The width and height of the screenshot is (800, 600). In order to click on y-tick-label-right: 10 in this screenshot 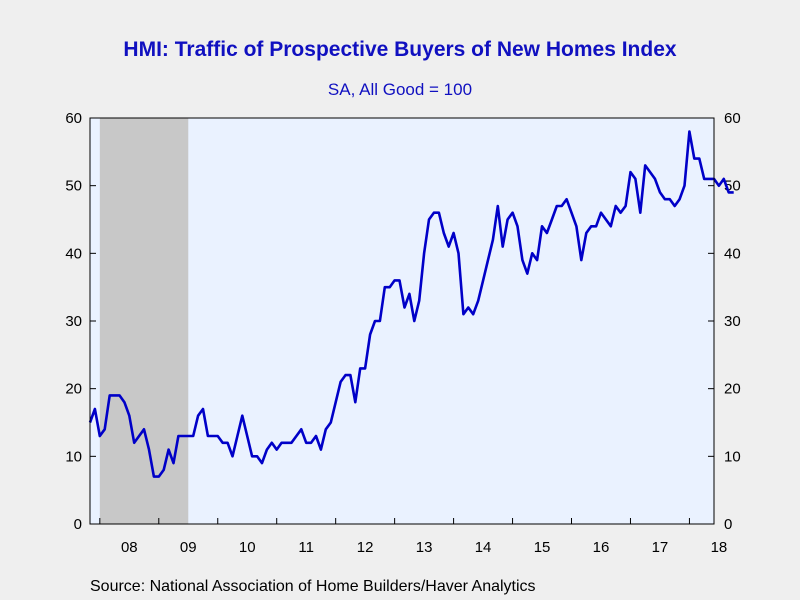, I will do `click(732, 456)`.